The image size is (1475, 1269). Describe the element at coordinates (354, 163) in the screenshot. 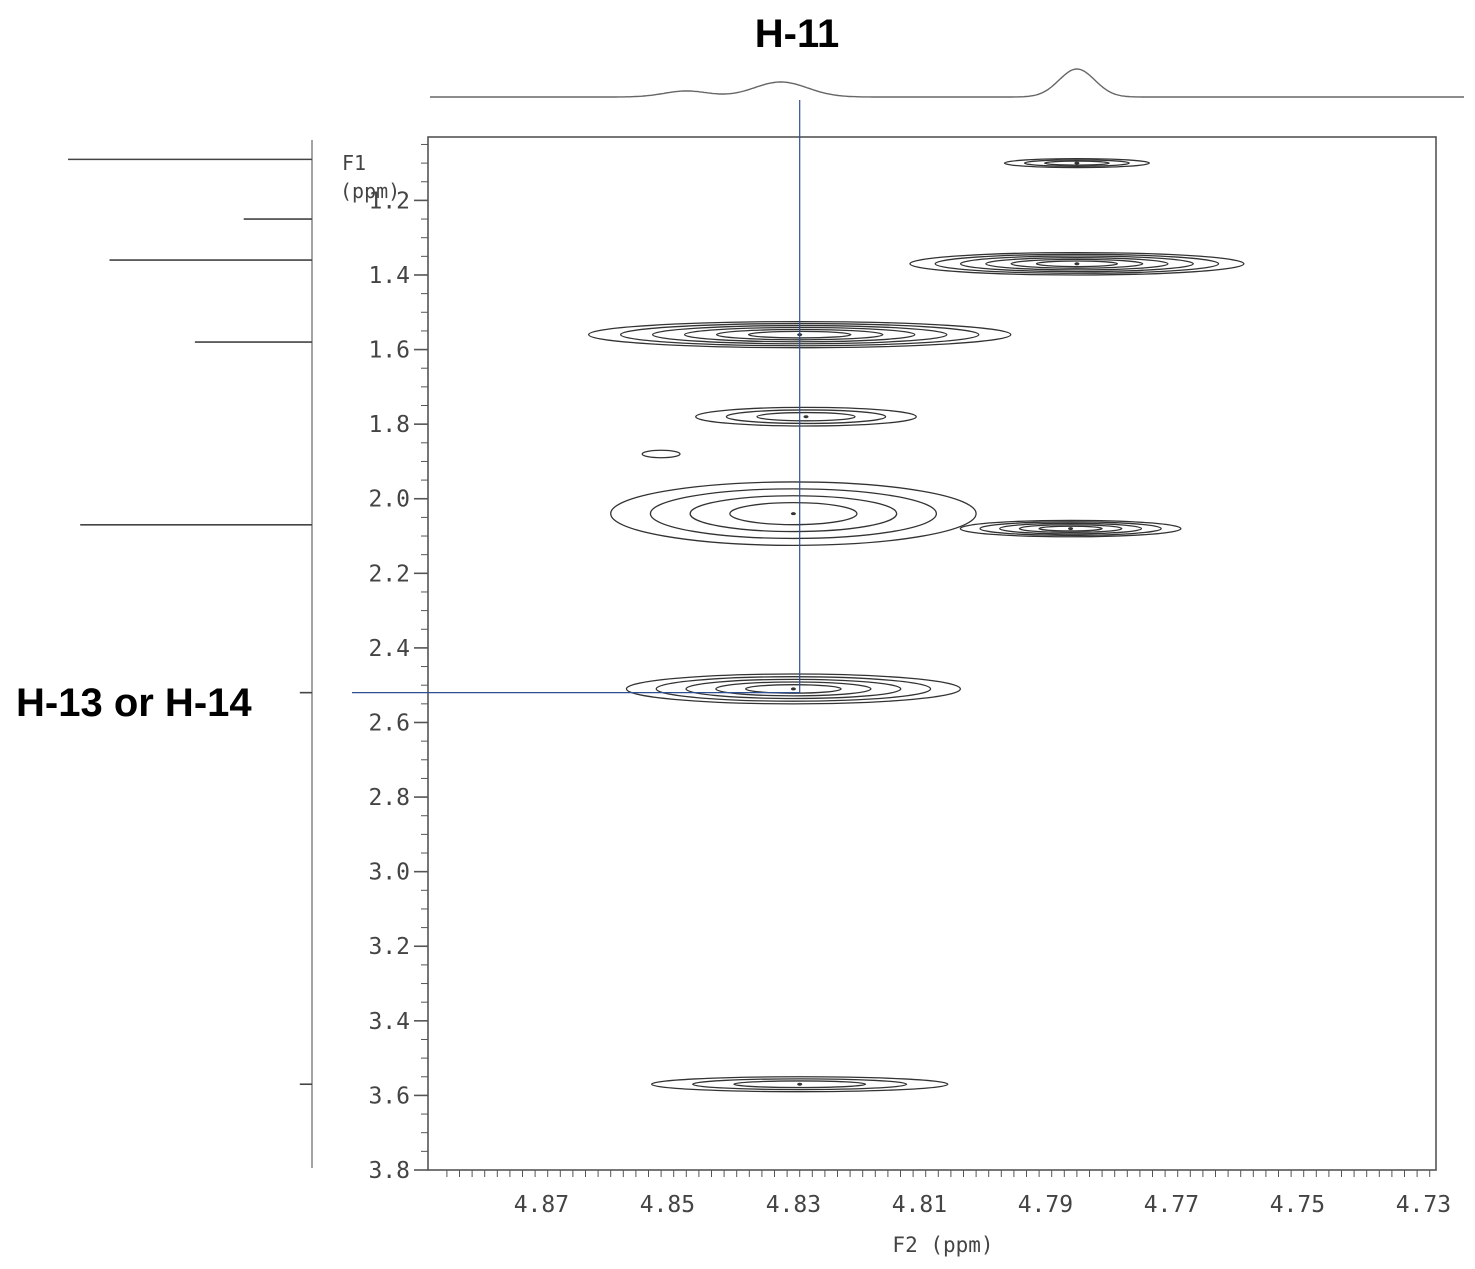

I see `y-axis-label-f1: F1` at that location.